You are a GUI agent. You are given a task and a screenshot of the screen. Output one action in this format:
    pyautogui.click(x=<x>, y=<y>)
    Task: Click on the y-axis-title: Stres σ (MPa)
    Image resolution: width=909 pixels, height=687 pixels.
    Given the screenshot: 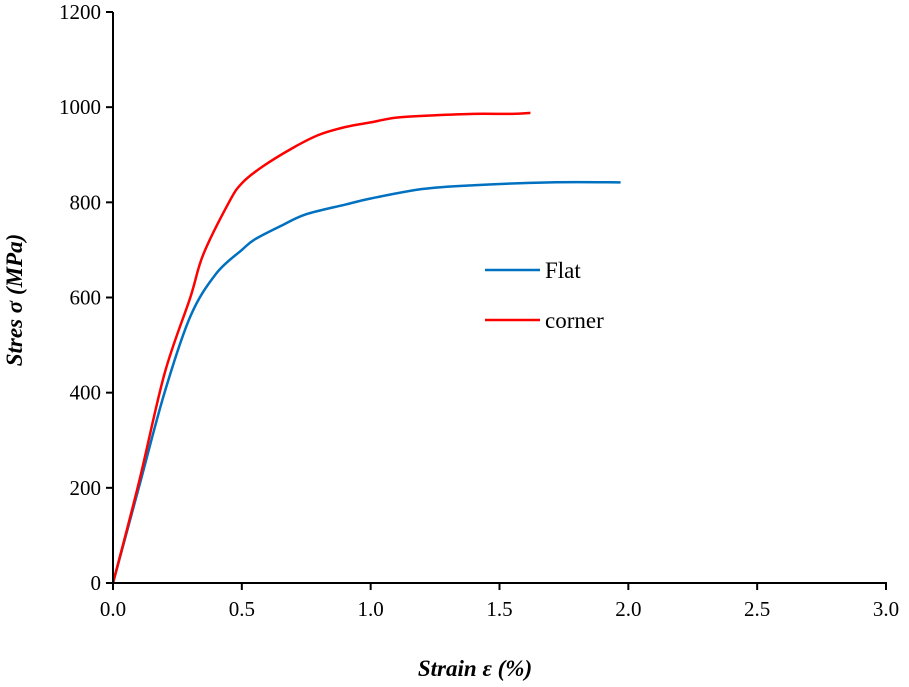 What is the action you would take?
    pyautogui.click(x=14, y=300)
    